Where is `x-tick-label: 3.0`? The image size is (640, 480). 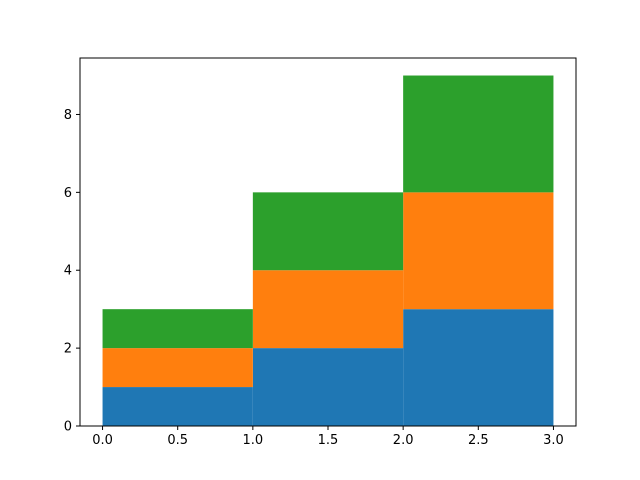
x-tick-label: 3.0 is located at coordinates (553, 440).